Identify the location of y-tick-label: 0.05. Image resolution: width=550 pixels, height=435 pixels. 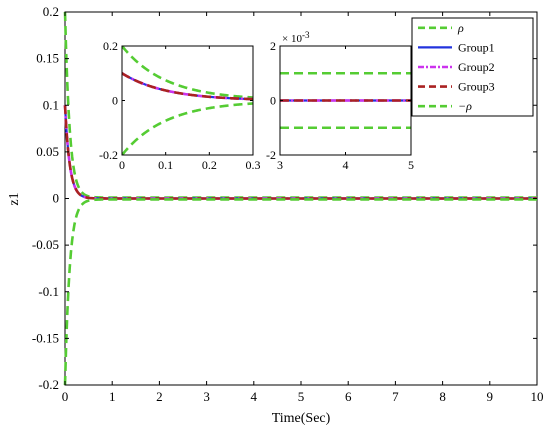
(47, 151).